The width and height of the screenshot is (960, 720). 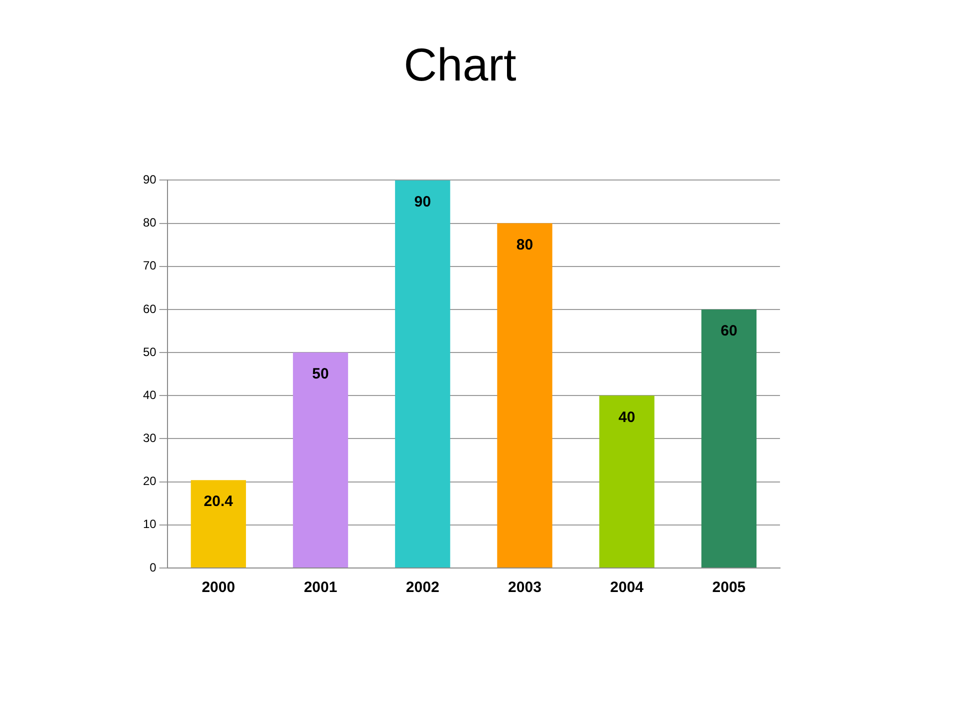 What do you see at coordinates (149, 265) in the screenshot?
I see `y-tick-label: 70` at bounding box center [149, 265].